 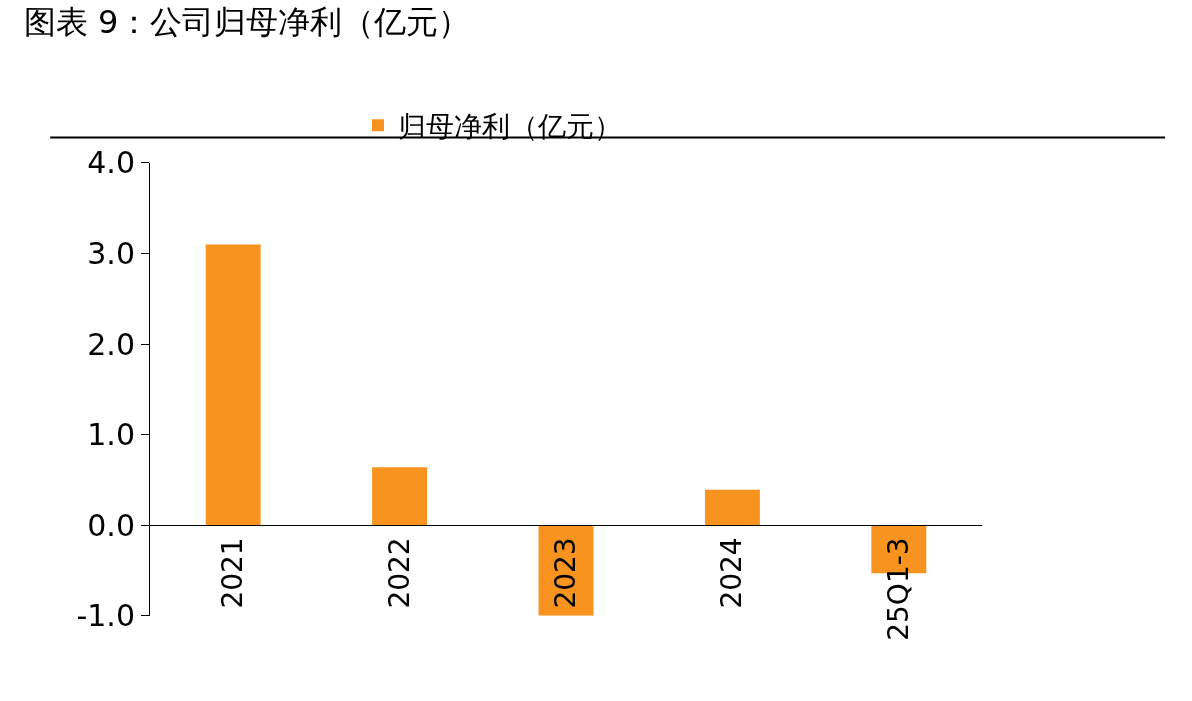 I want to click on x-tick-label: 2021, so click(x=233, y=573).